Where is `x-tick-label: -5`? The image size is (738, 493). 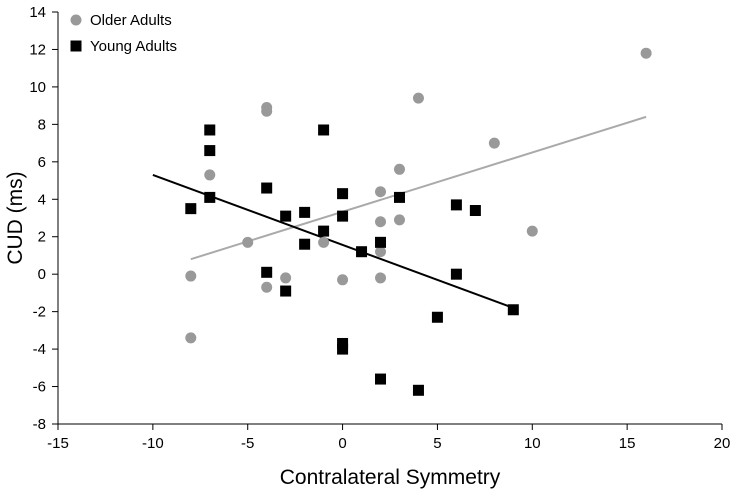
x-tick-label: -5 is located at coordinates (247, 443).